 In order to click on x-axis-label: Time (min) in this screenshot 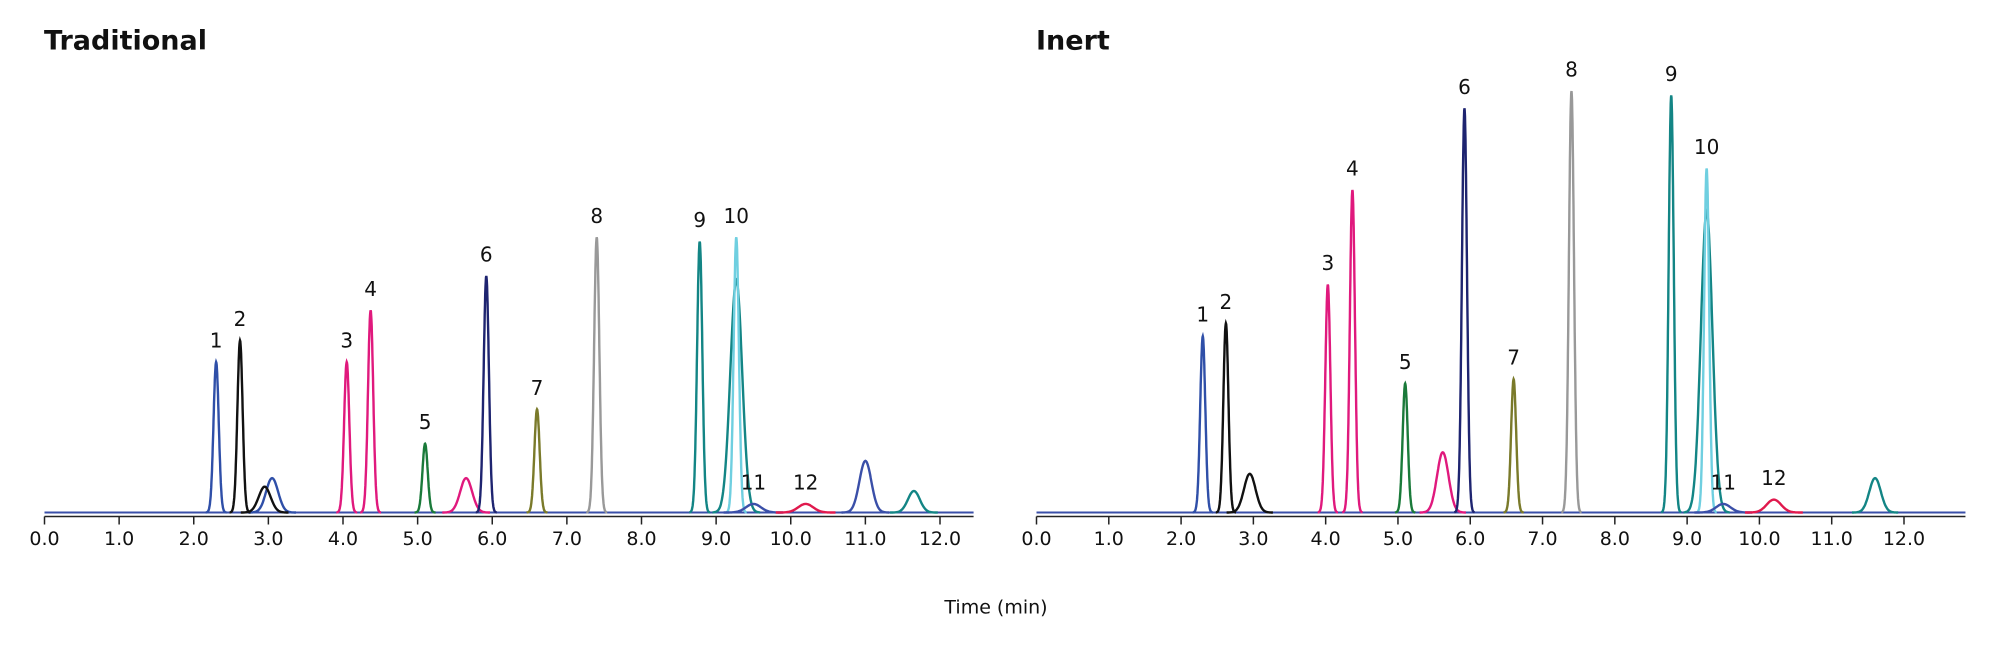, I will do `click(995, 608)`.